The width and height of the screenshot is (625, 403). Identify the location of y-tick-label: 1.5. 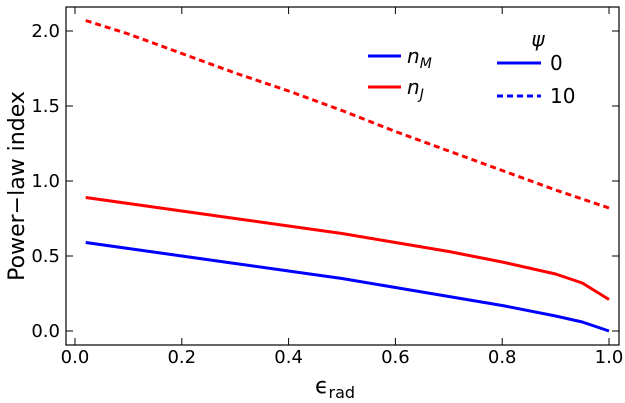
(45, 106).